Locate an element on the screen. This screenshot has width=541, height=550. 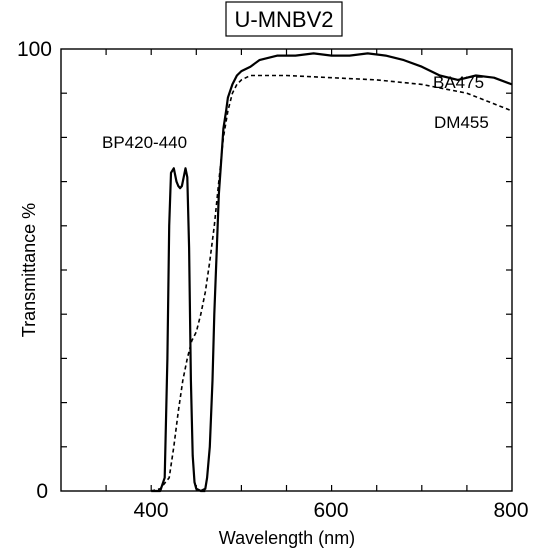
y-tick-label-100: 100 is located at coordinates (34, 49).